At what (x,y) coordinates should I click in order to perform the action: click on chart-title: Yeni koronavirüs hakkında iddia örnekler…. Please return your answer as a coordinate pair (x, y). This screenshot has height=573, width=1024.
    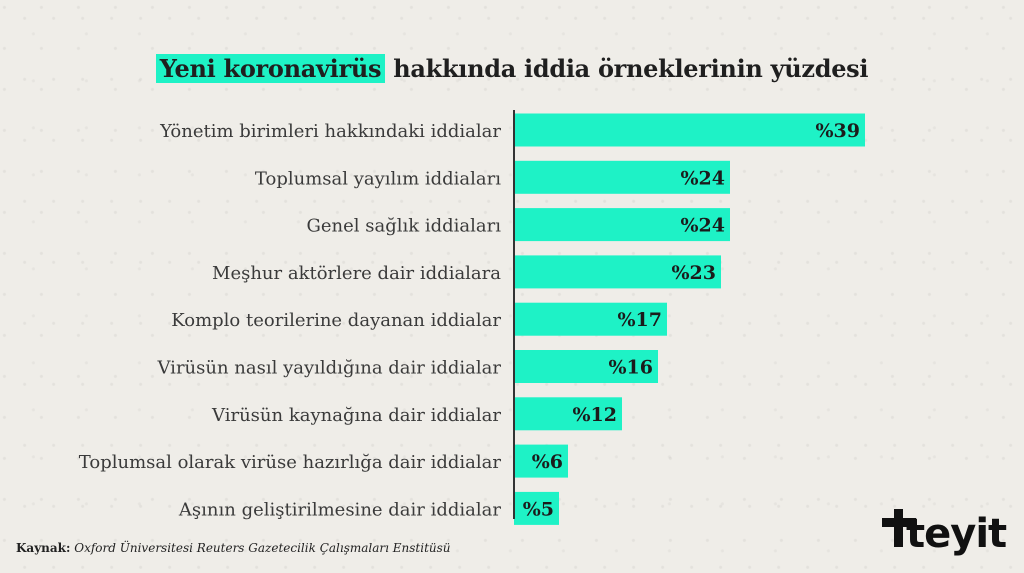
    Looking at the image, I should click on (512, 68).